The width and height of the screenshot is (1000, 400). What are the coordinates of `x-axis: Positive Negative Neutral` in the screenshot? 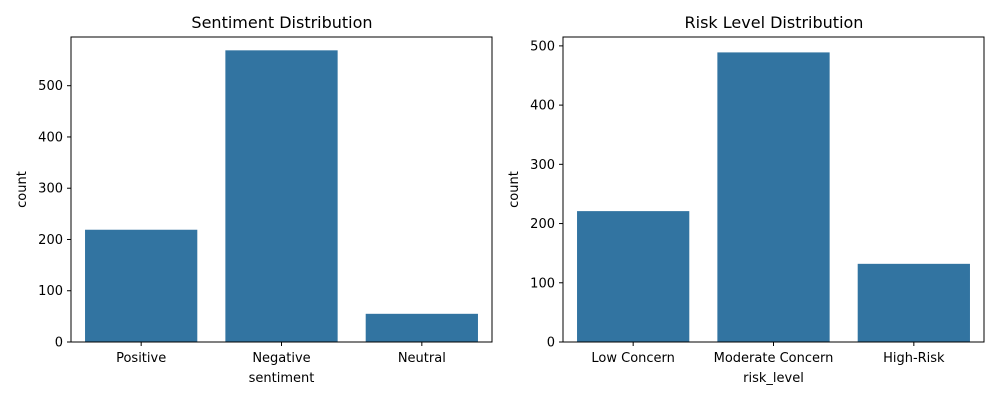 It's located at (281, 354).